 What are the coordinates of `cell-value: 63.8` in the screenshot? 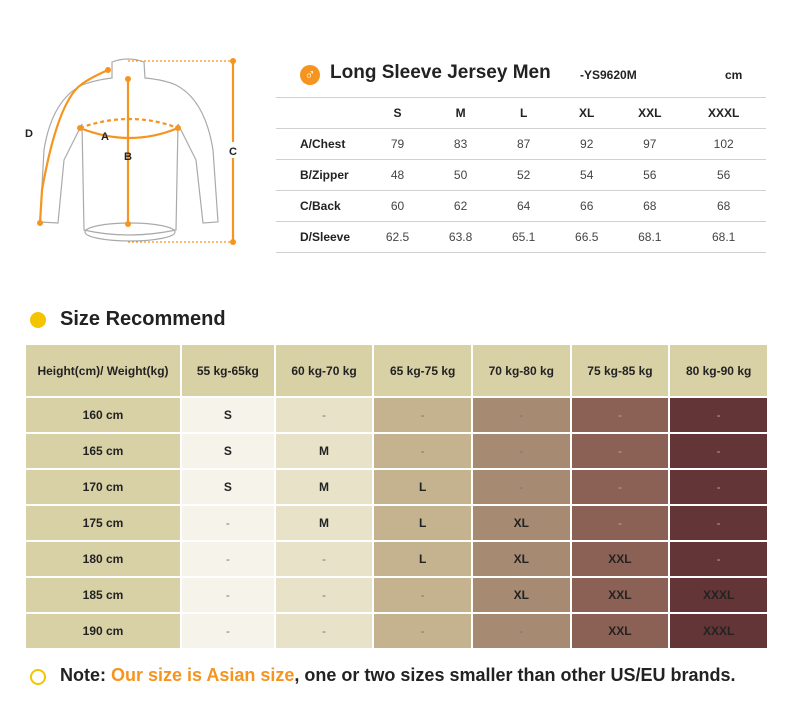 It's located at (461, 237).